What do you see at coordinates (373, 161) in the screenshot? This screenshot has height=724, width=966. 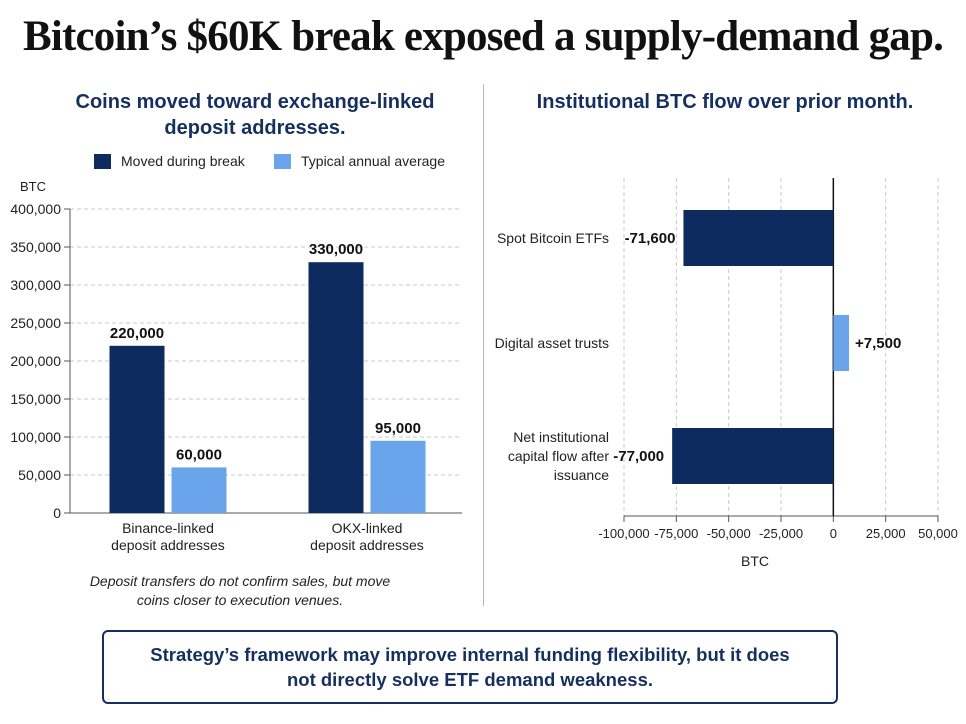 I see `legend-label-typical-annual-average: Typical annual average` at bounding box center [373, 161].